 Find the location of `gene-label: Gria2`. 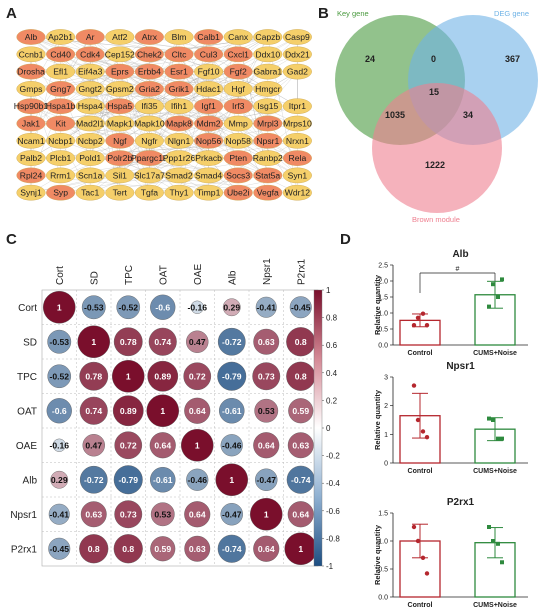

gene-label: Gria2 is located at coordinates (149, 89).